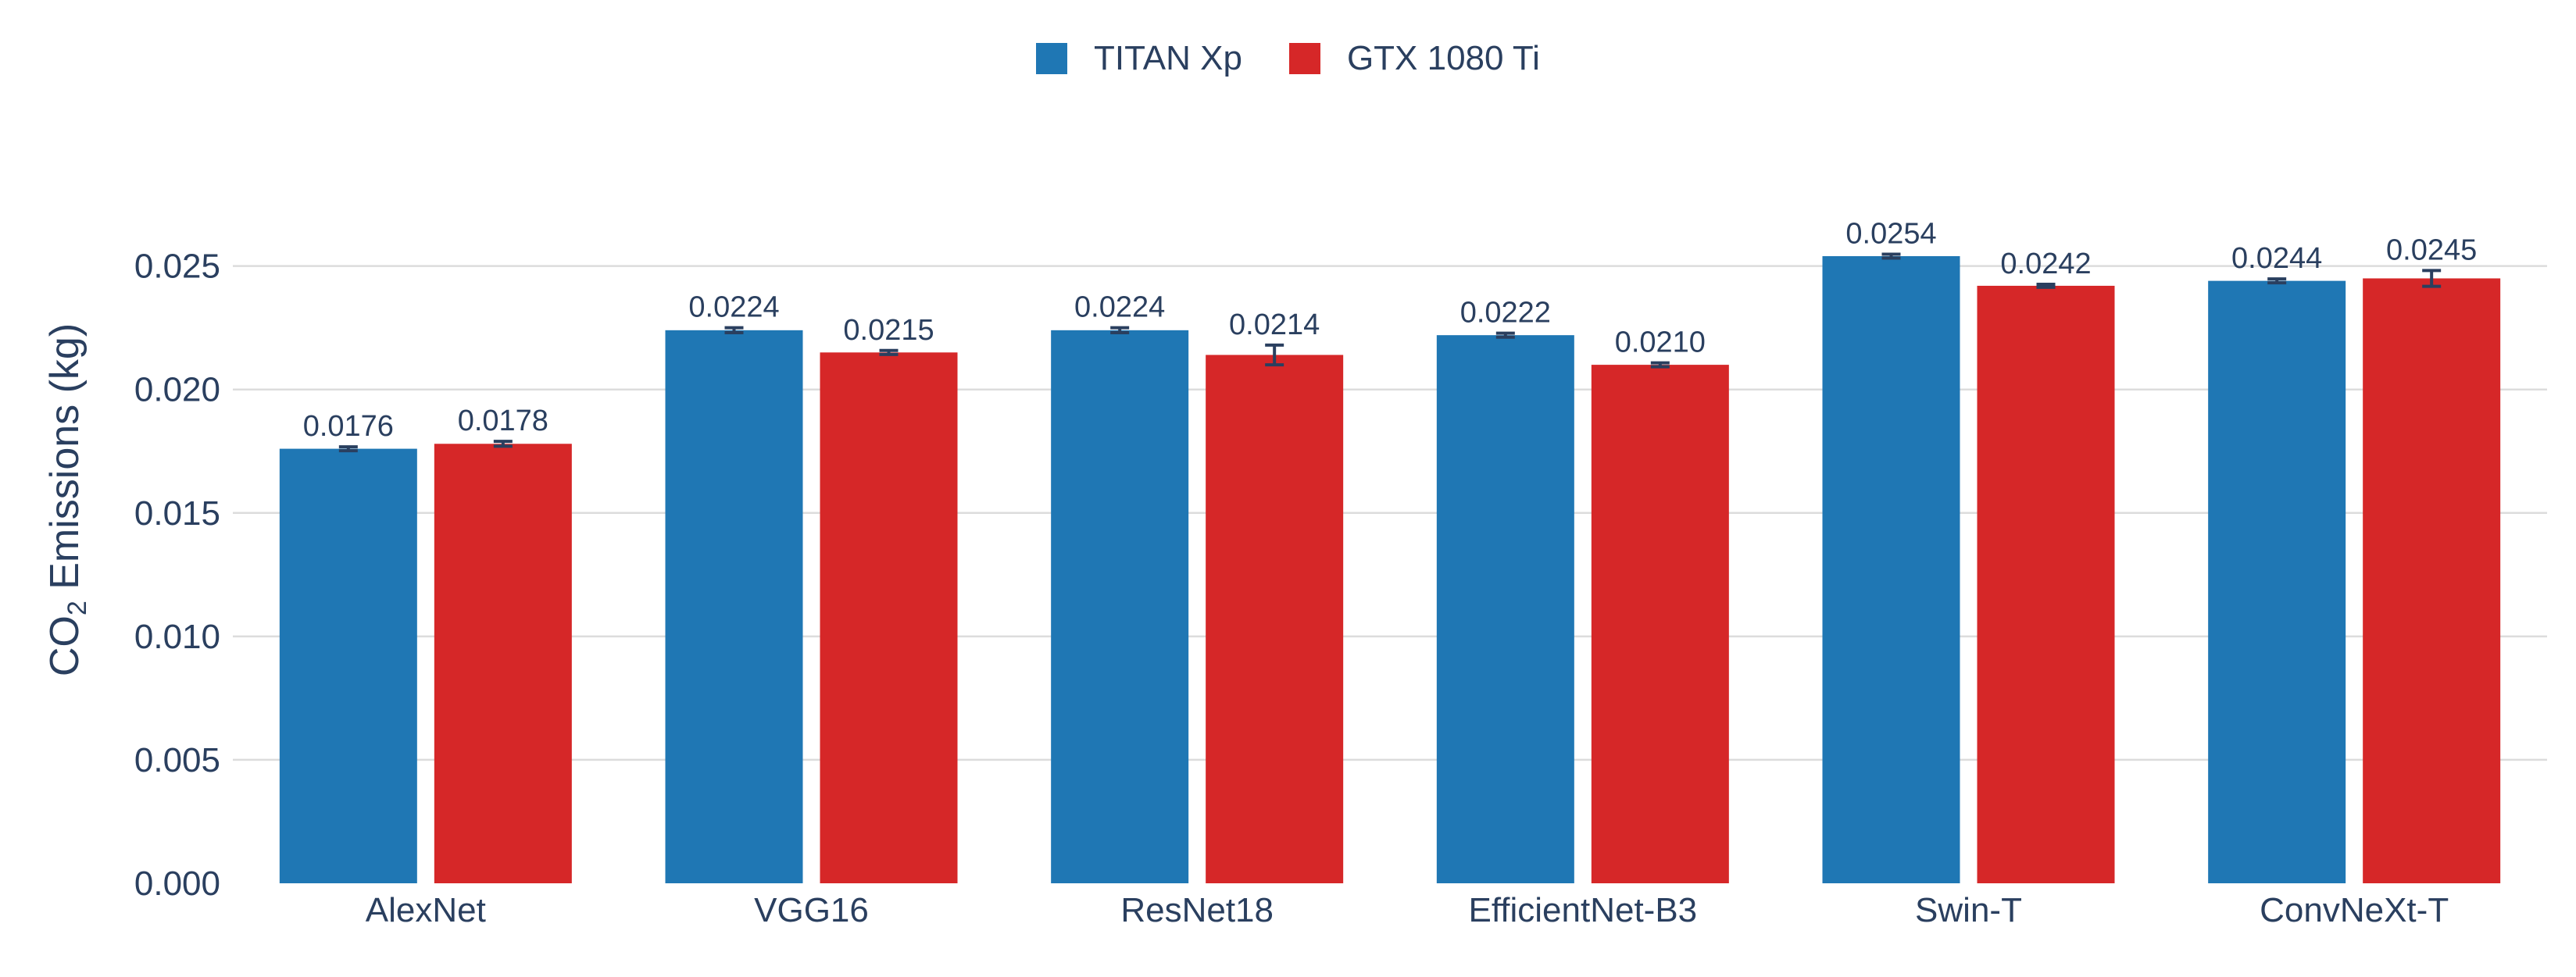 The height and width of the screenshot is (977, 2576). Describe the element at coordinates (1443, 58) in the screenshot. I see `legend-label-gtx-1080-ti: GTX 1080 Ti` at that location.